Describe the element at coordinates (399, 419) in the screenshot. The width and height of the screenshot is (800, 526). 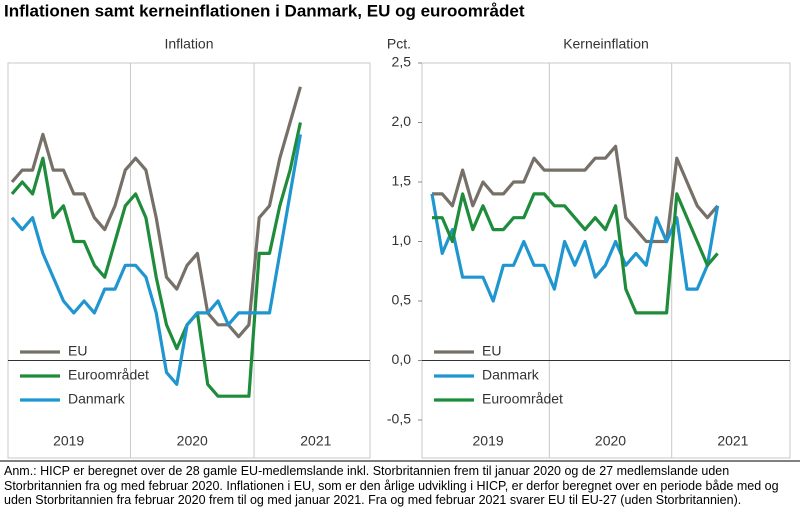
I see `y-tick-label: -0,5` at that location.